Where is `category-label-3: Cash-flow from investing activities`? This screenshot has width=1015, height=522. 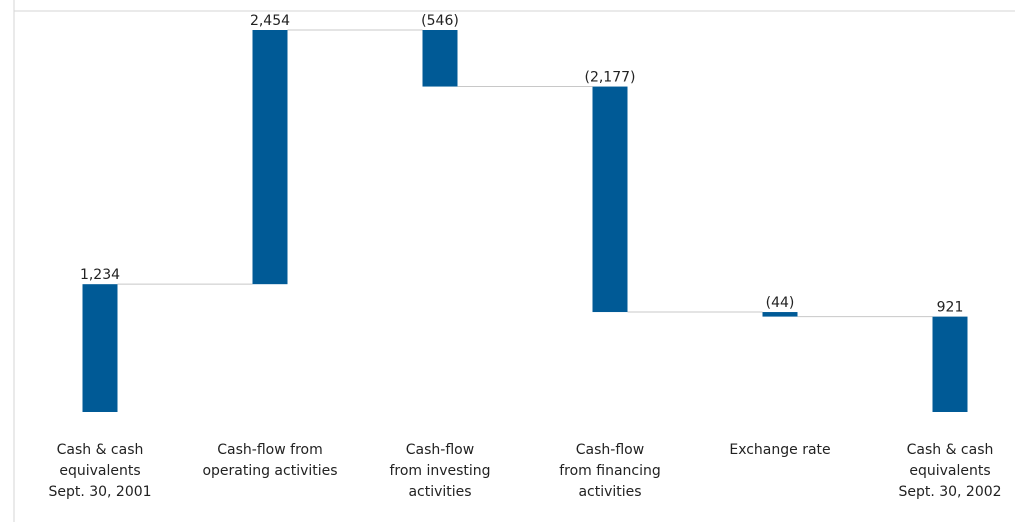
category-label-3: Cash-flow from investing activities is located at coordinates (440, 471).